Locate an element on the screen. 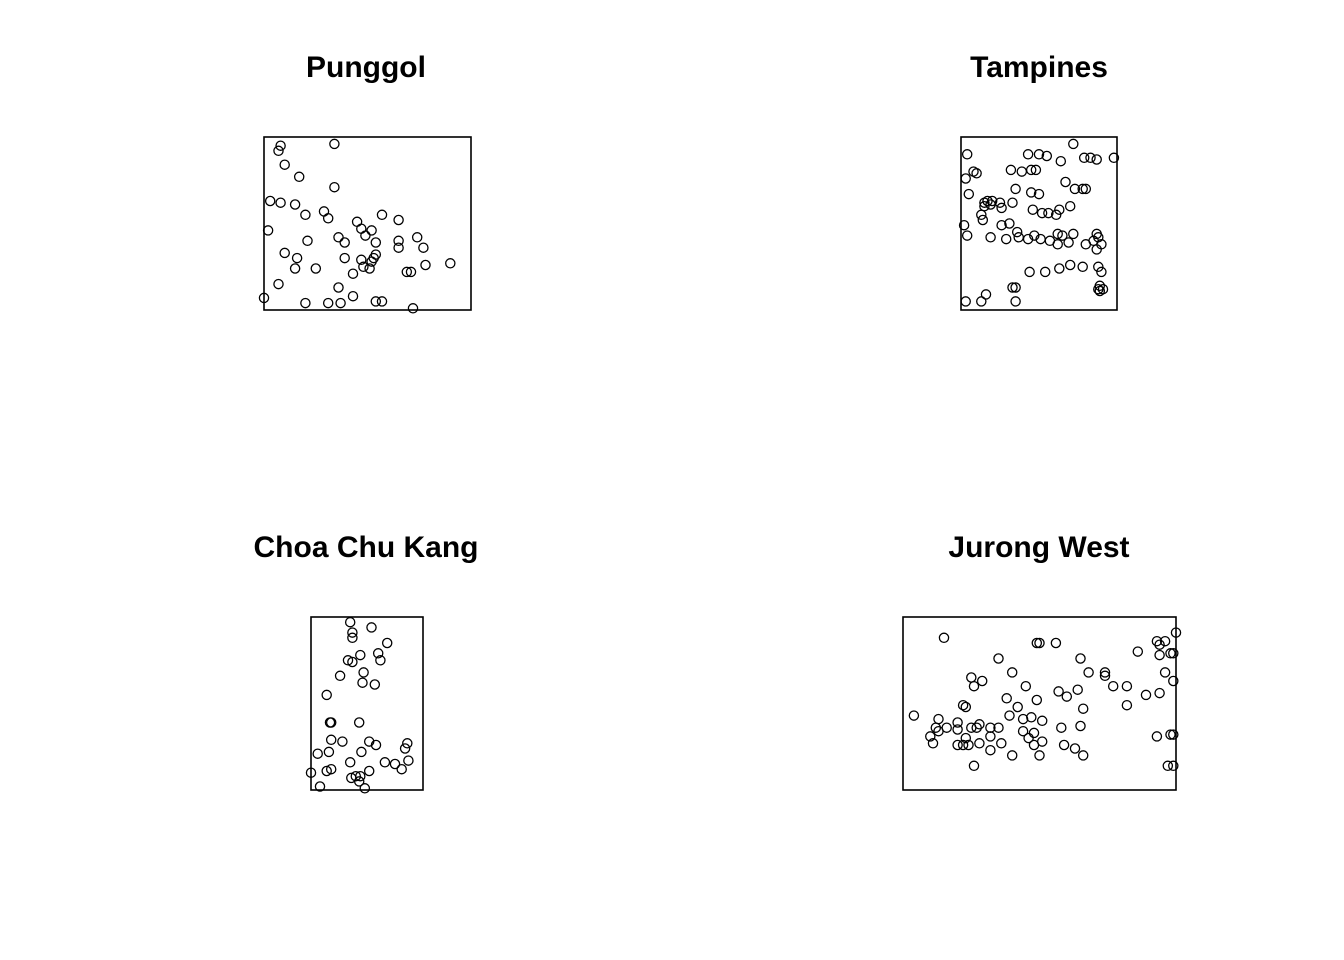 The height and width of the screenshot is (960, 1344). panel-title-tampines: Tampines is located at coordinates (1039, 67).